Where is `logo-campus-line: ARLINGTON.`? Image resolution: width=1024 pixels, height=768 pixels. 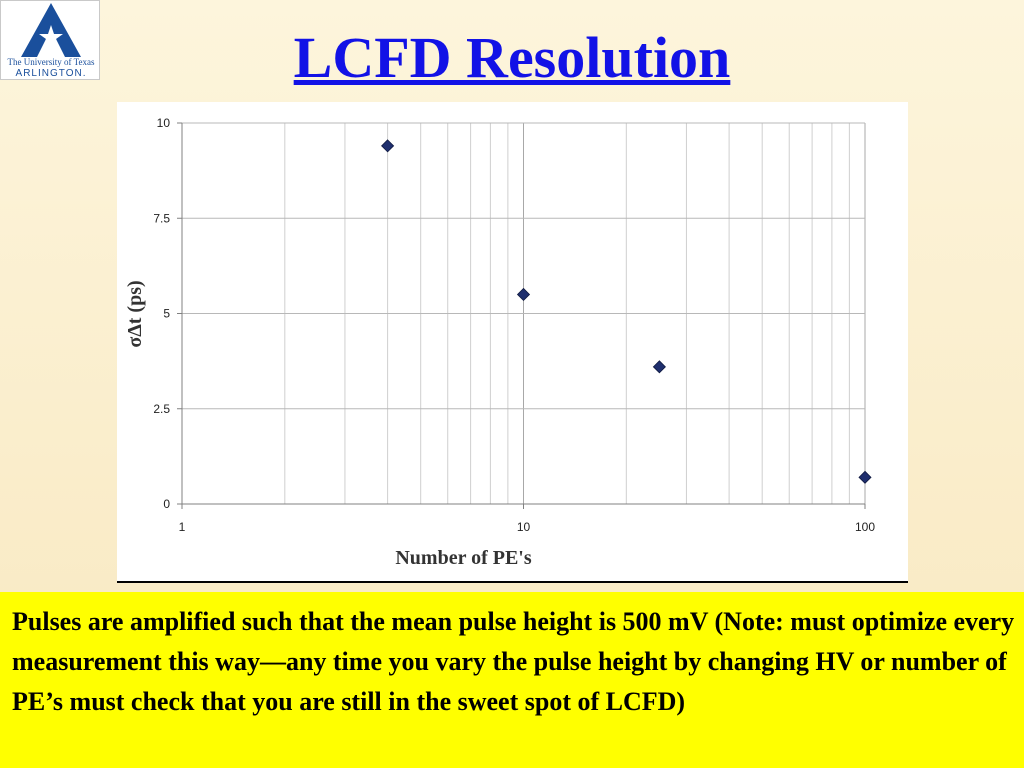
logo-campus-line: ARLINGTON. is located at coordinates (51, 73).